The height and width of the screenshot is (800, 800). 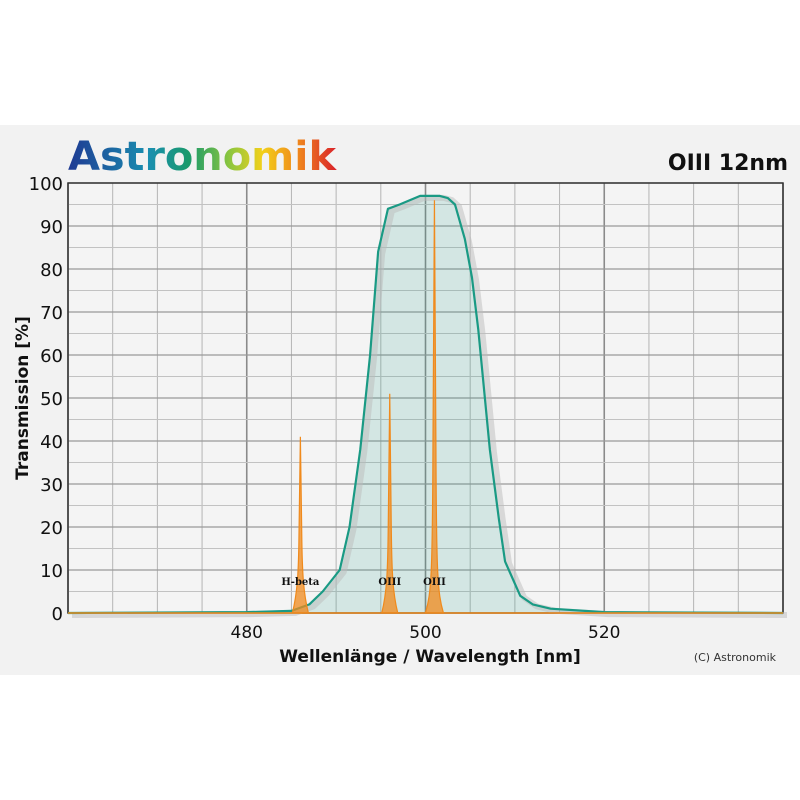 I want to click on y-tick-label: 20, so click(x=51, y=528).